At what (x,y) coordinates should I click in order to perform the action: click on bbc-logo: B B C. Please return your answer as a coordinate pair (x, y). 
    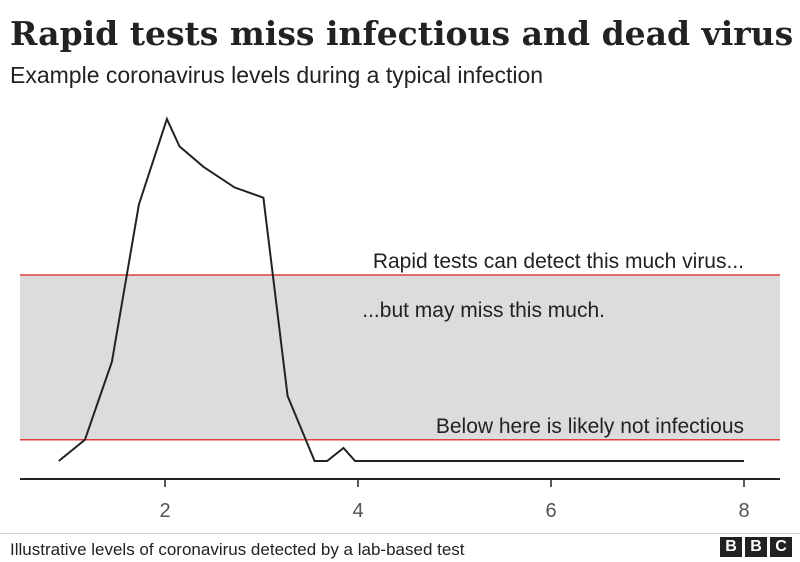
    Looking at the image, I should click on (756, 547).